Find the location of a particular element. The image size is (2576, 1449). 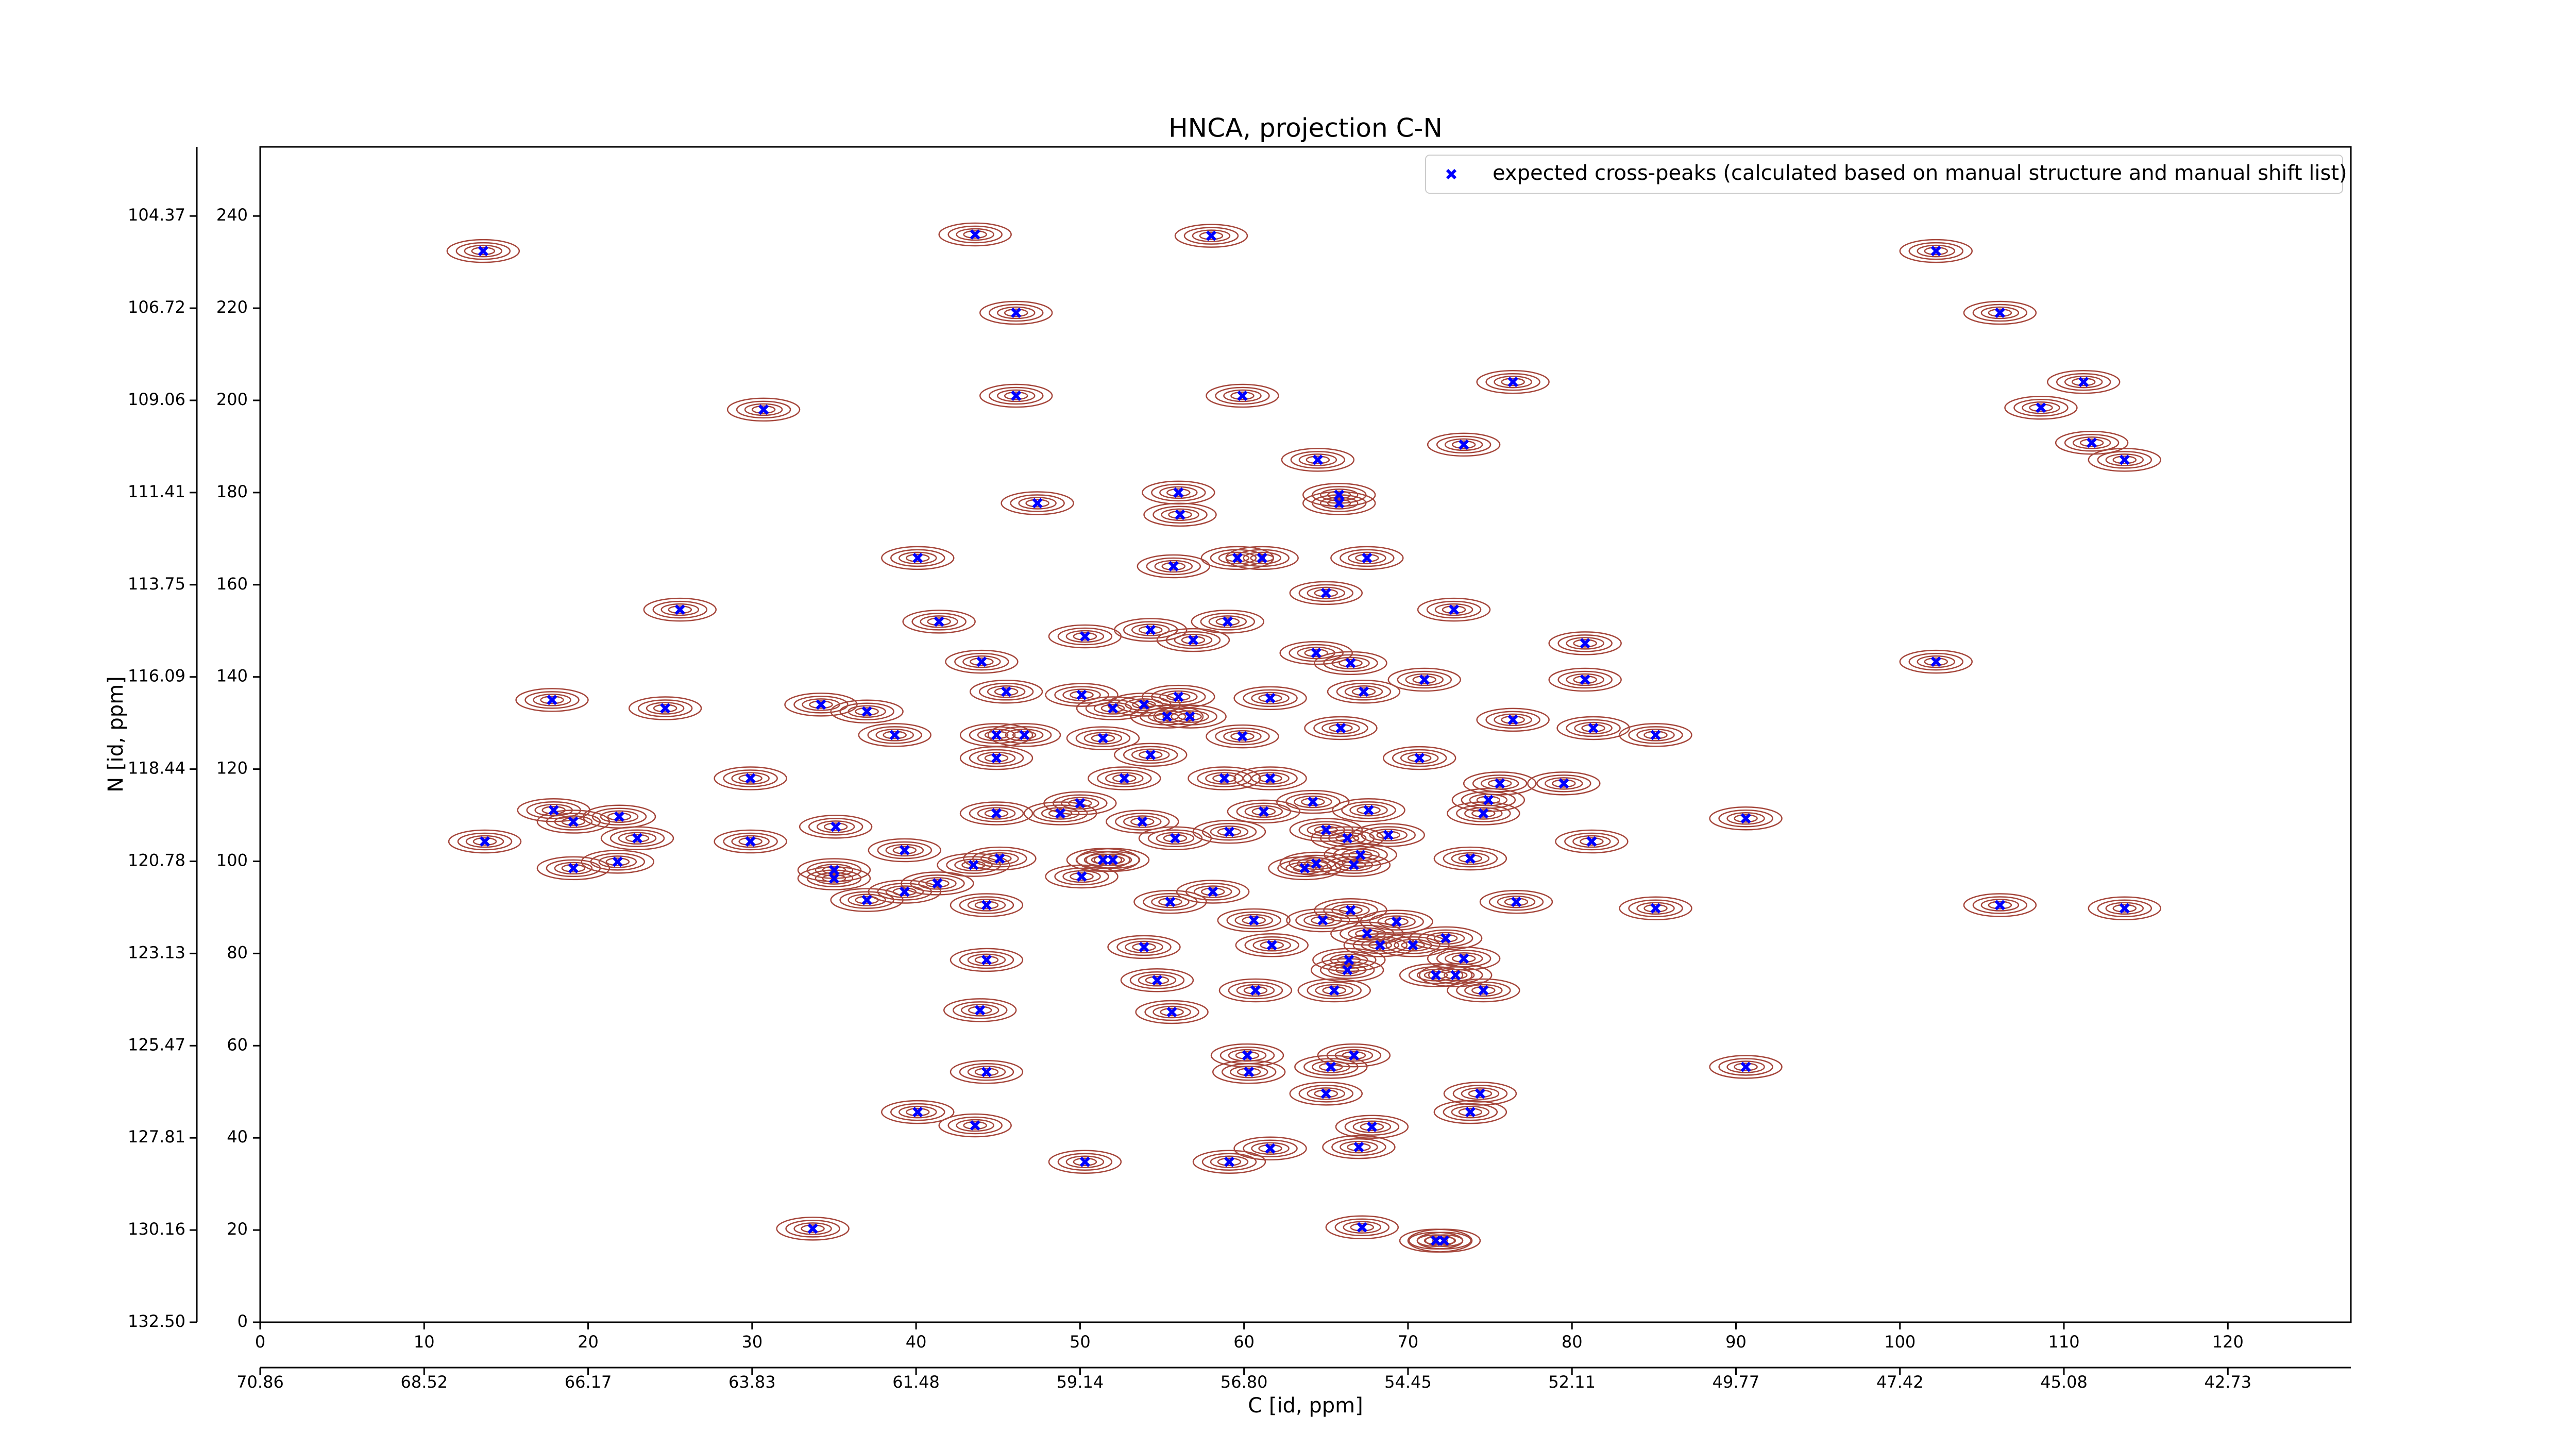

x-tick-label: 100 is located at coordinates (1900, 1342).